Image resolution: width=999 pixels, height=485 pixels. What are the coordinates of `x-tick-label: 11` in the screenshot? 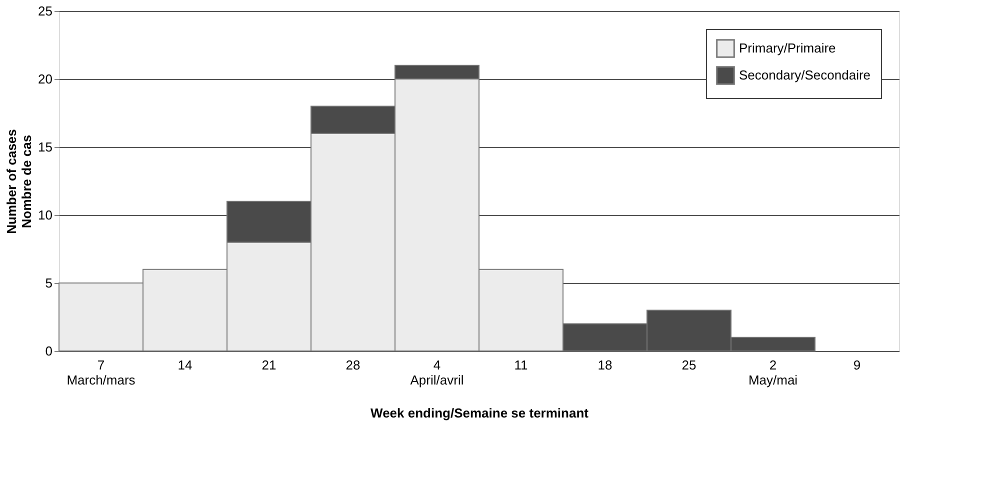 It's located at (521, 365).